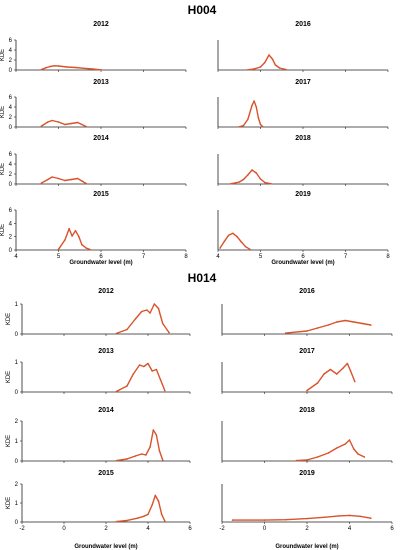  What do you see at coordinates (303, 82) in the screenshot?
I see `panel-title: 2017` at bounding box center [303, 82].